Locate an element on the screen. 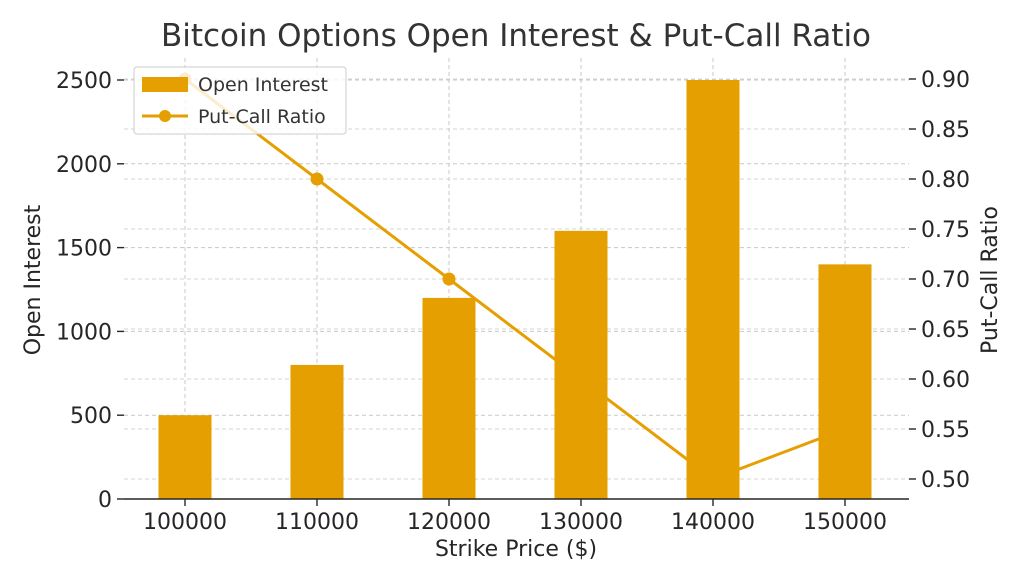  x-ticks: 100000 110000 120000 130000 140000 150000 is located at coordinates (515, 517).